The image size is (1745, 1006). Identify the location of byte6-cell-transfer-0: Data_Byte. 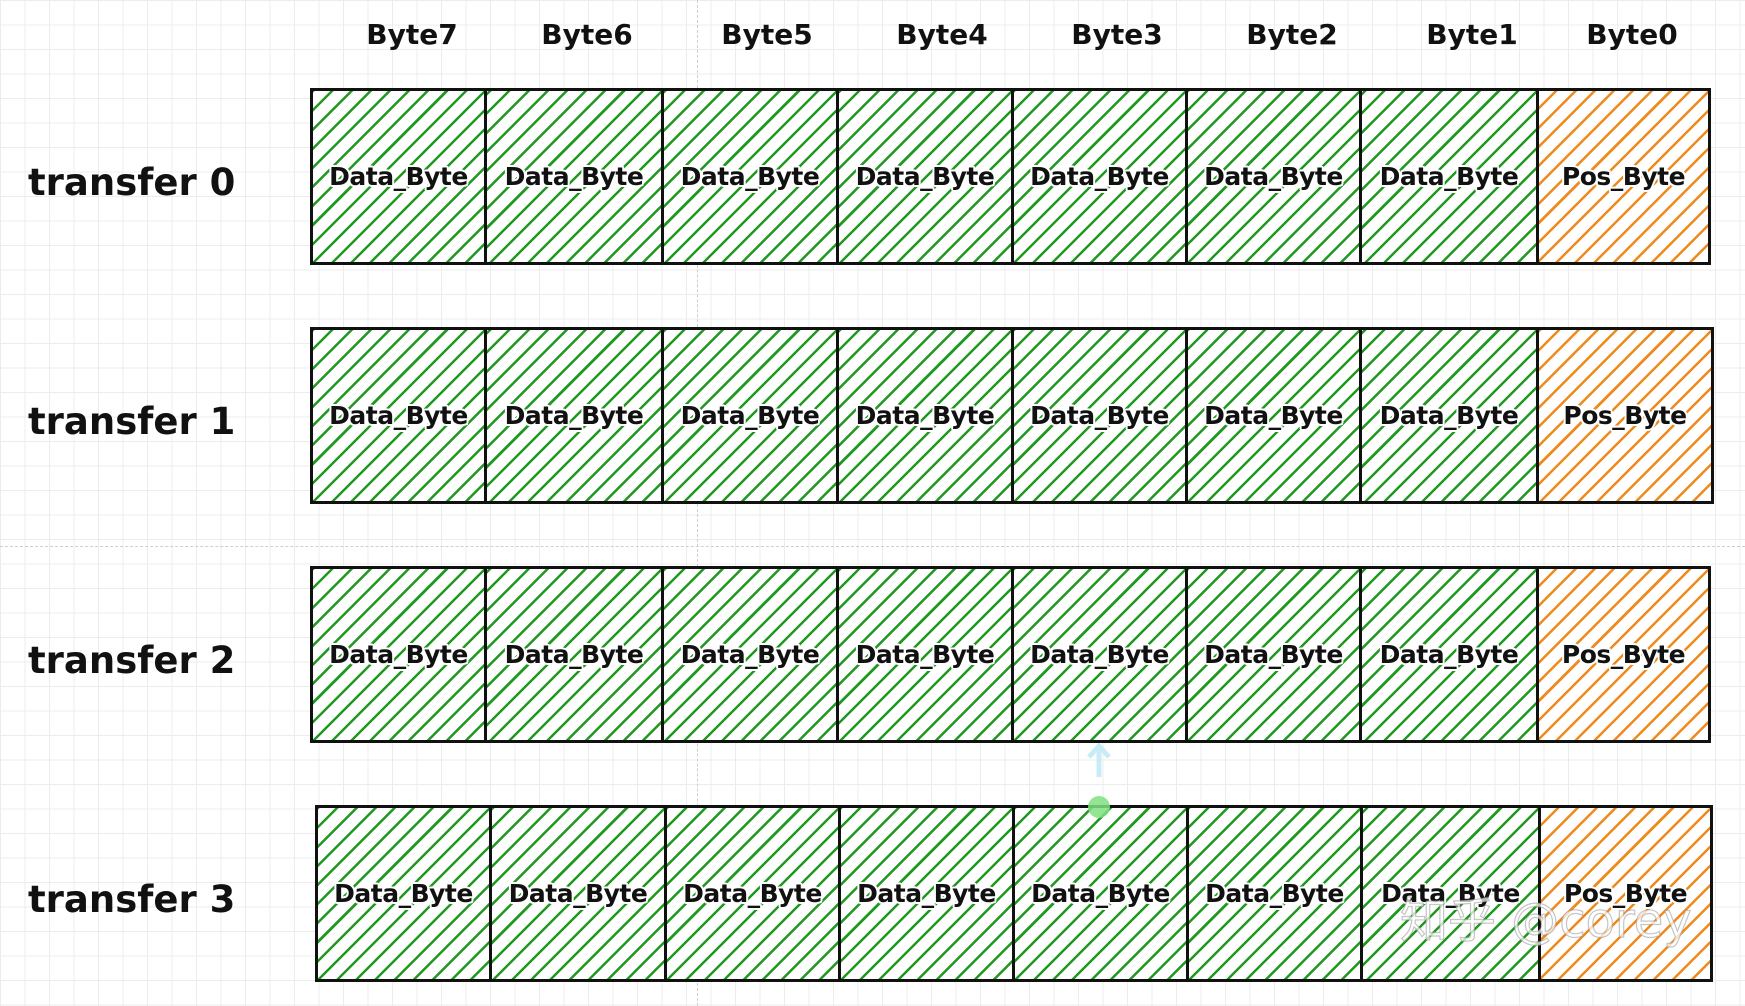
(574, 176).